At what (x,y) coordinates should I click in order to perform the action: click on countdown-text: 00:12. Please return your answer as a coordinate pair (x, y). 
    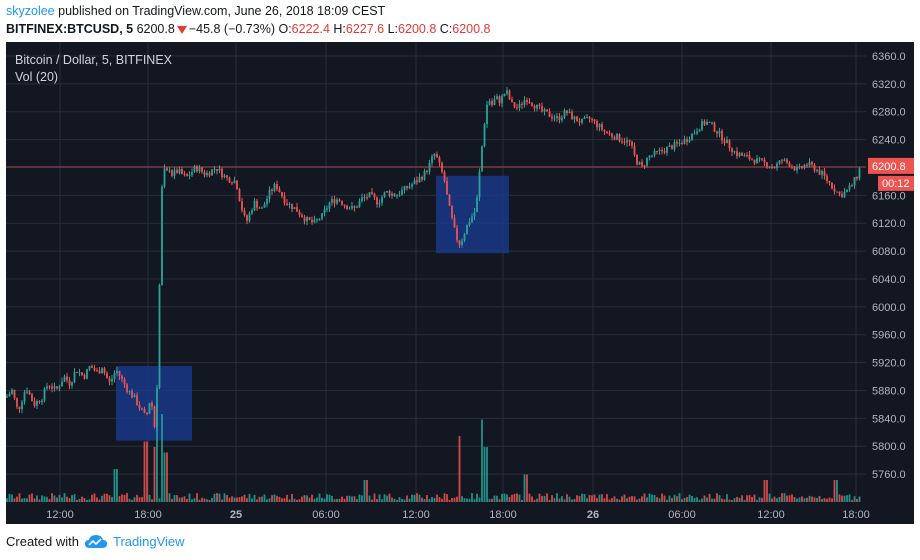
    Looking at the image, I should click on (896, 184).